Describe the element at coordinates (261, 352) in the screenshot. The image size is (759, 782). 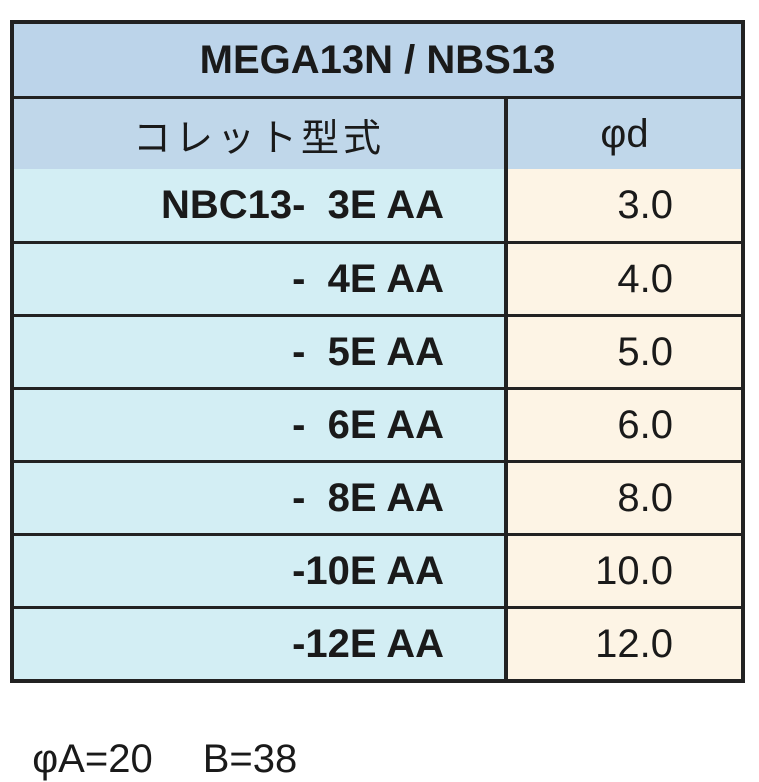
I see `collet-type: - 5E AA` at that location.